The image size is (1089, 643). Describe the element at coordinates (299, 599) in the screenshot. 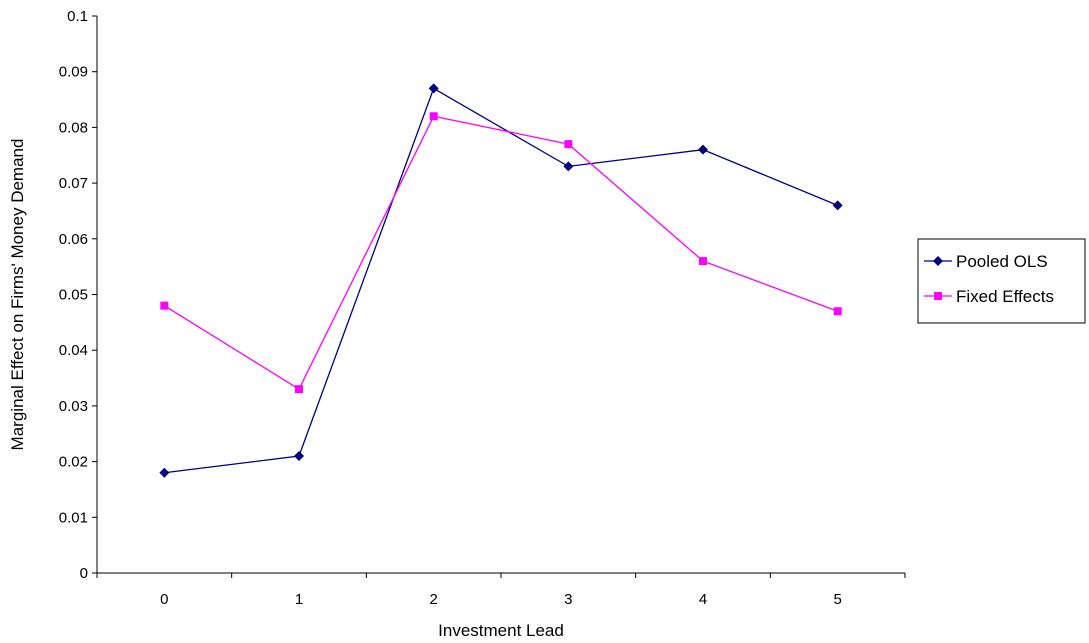

I see `x-tick-label: 1` at that location.